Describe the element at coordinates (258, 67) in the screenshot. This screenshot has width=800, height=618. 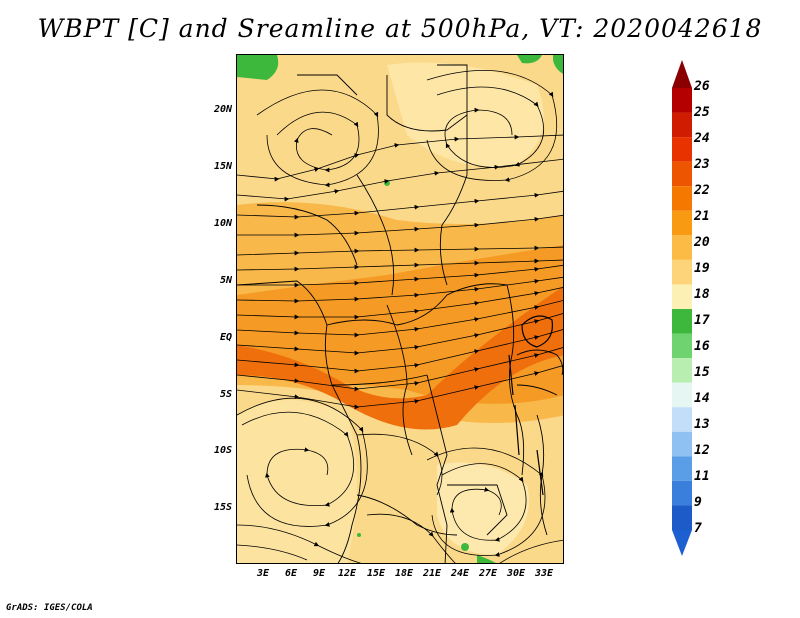
I see `wbpt-shading-17-nw` at that location.